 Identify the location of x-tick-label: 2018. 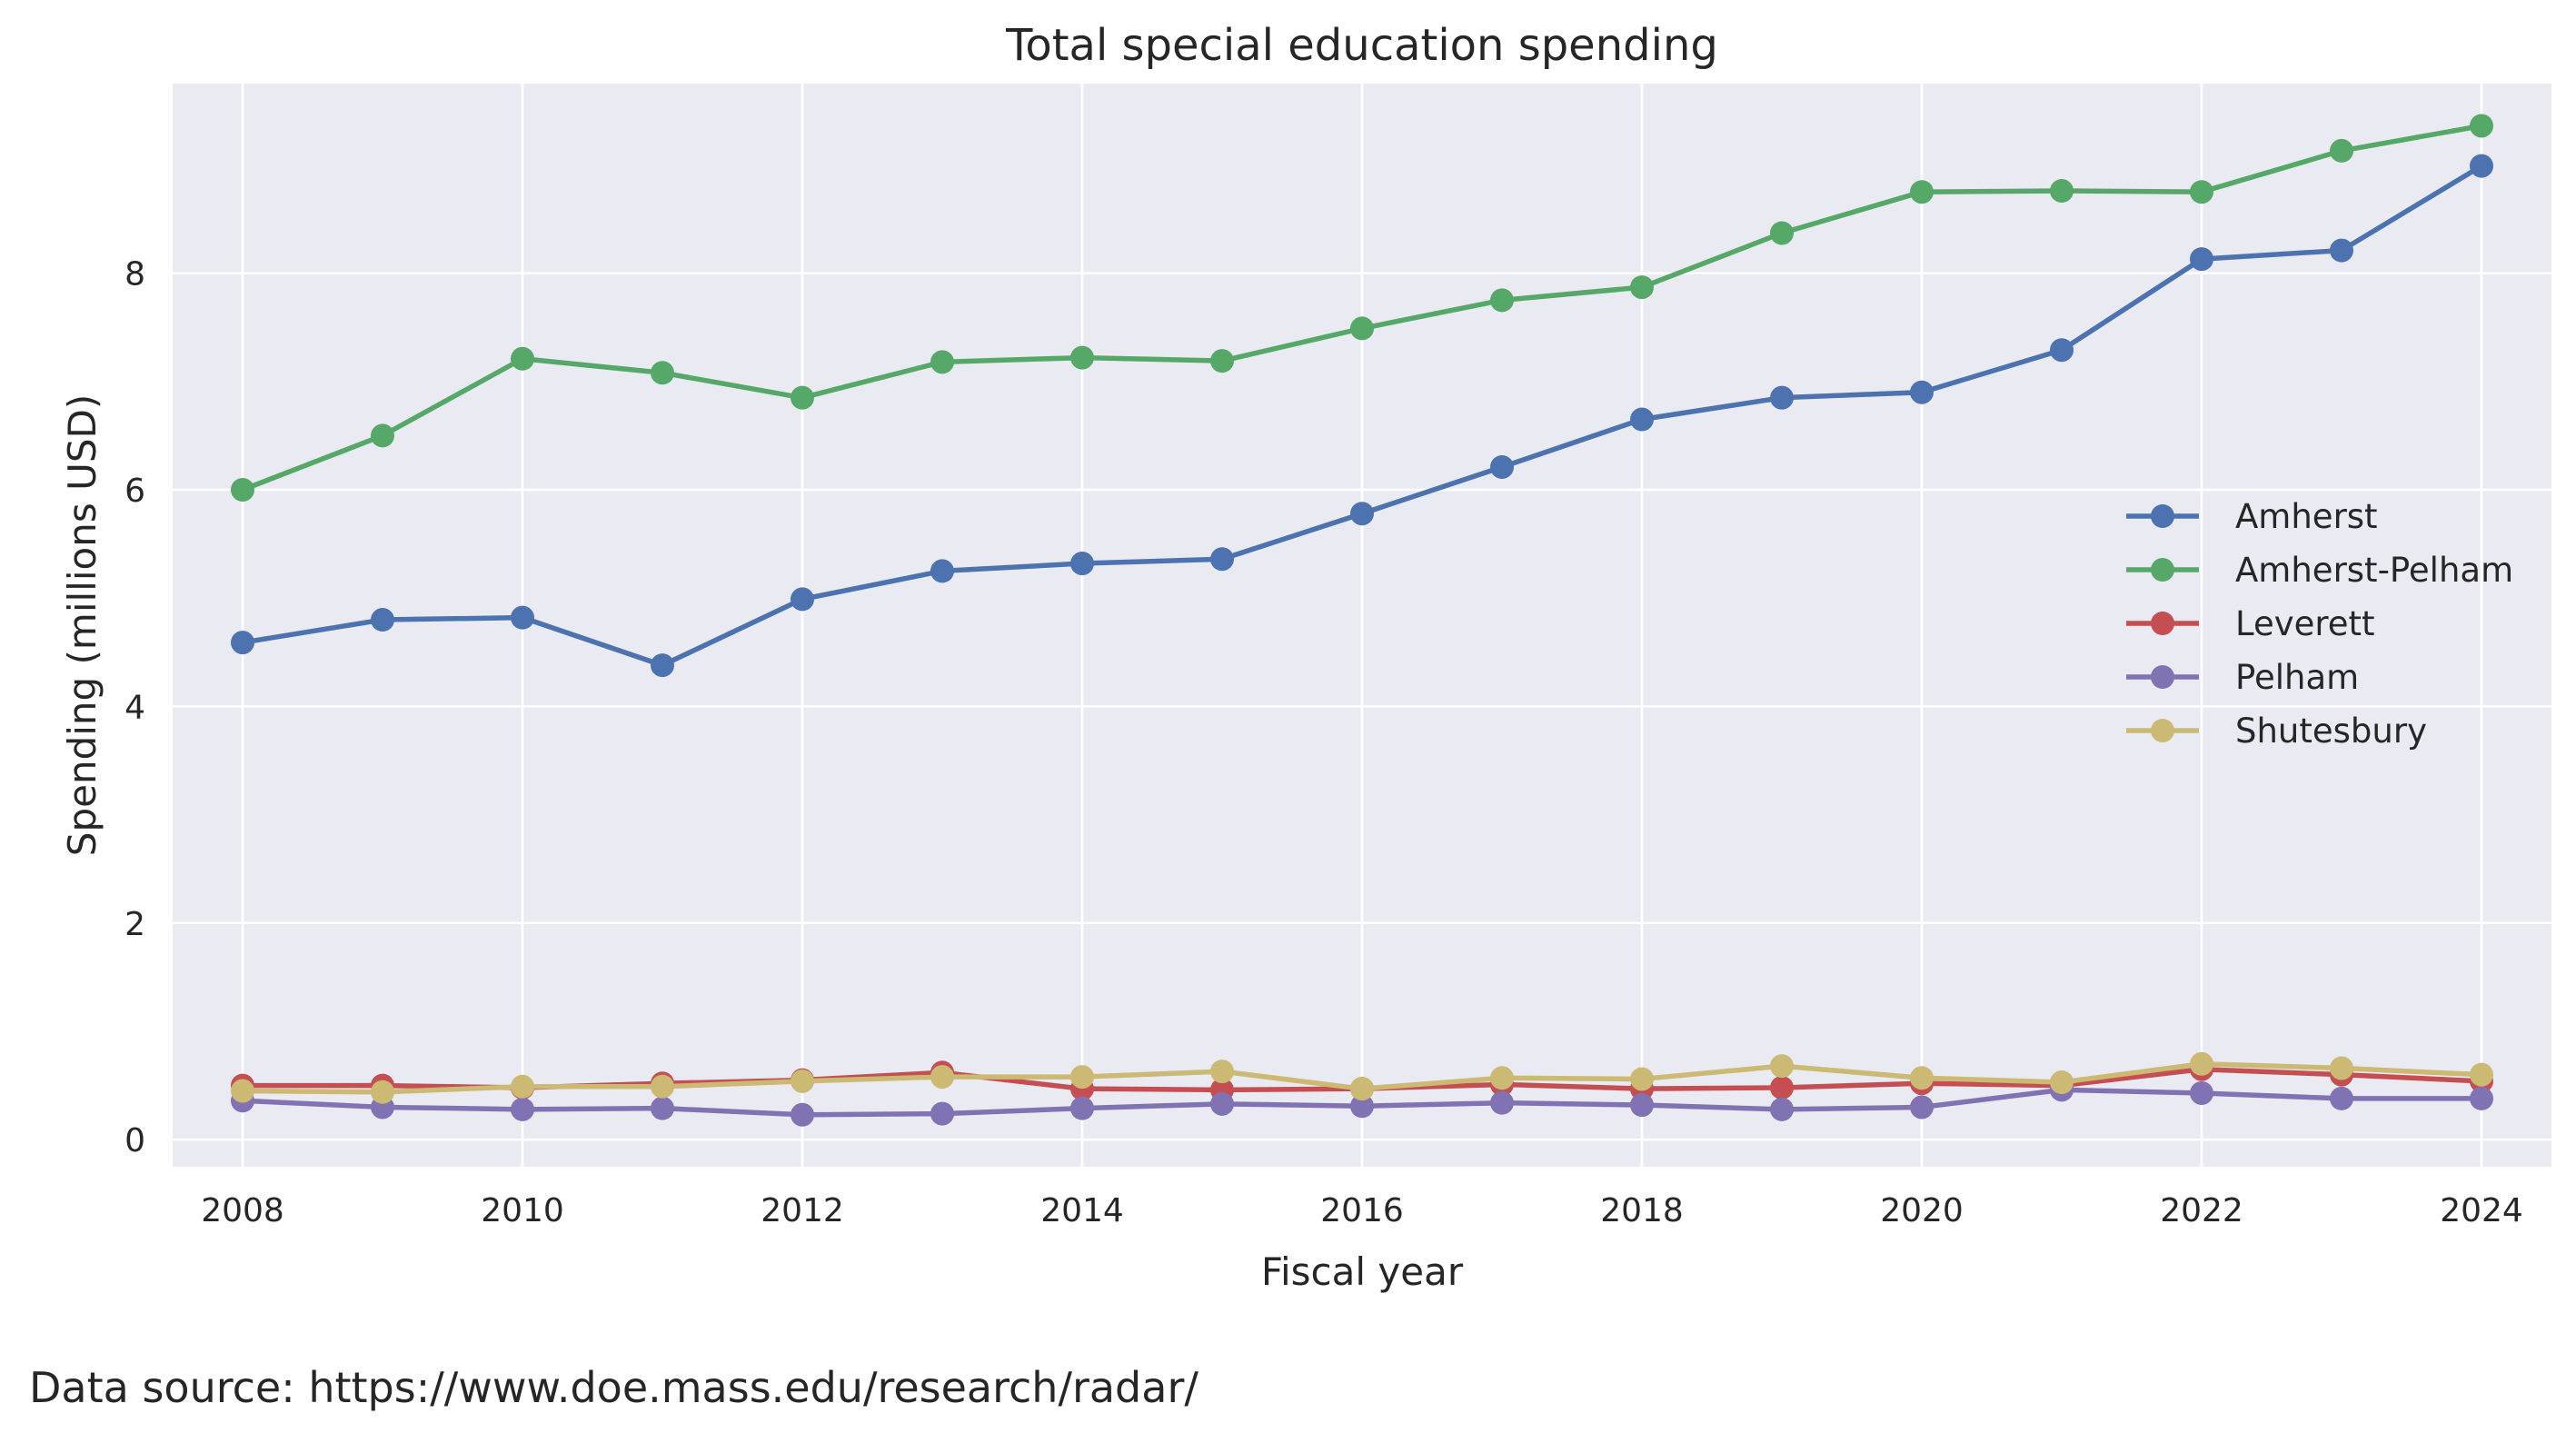
(1642, 1210).